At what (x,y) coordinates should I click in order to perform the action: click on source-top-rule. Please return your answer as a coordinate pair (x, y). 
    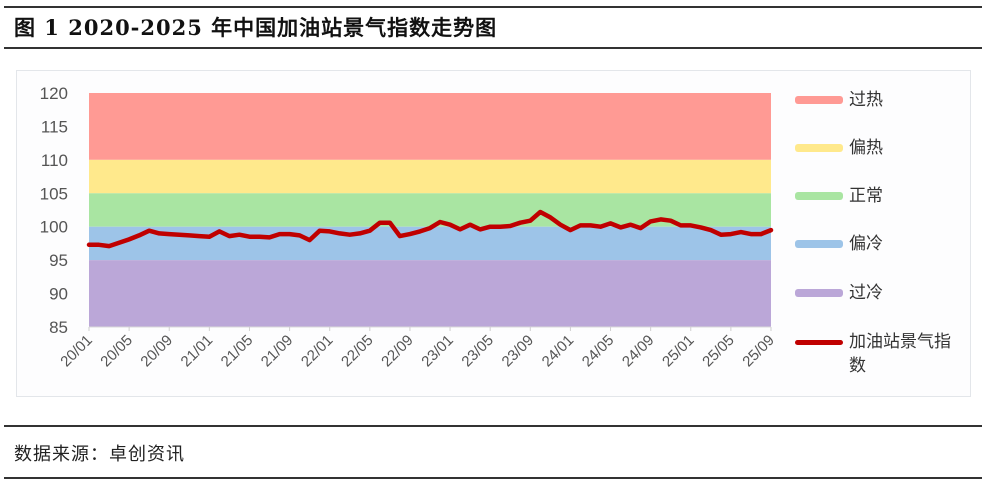
    Looking at the image, I should click on (493, 426).